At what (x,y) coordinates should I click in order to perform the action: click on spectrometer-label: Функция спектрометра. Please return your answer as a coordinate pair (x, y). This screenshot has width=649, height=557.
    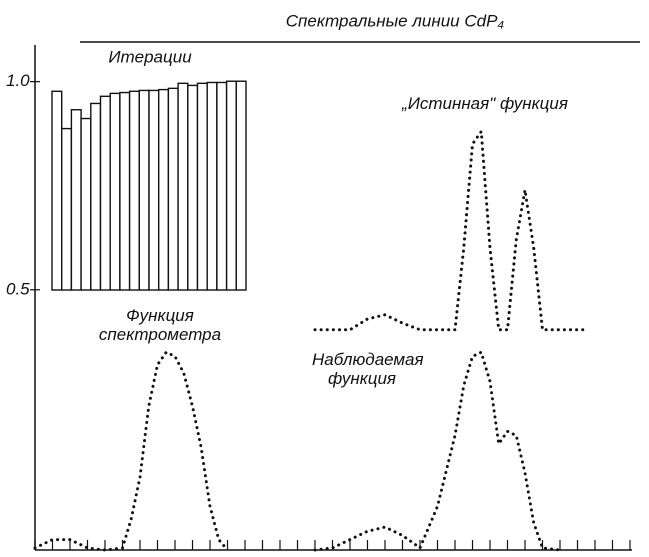
    Looking at the image, I should click on (160, 325).